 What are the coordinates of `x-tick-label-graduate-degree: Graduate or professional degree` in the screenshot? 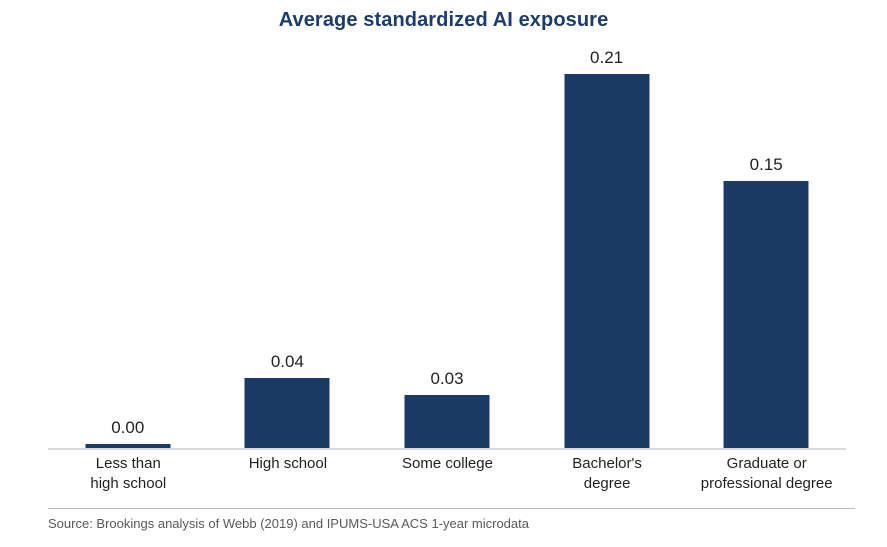 It's located at (766, 474).